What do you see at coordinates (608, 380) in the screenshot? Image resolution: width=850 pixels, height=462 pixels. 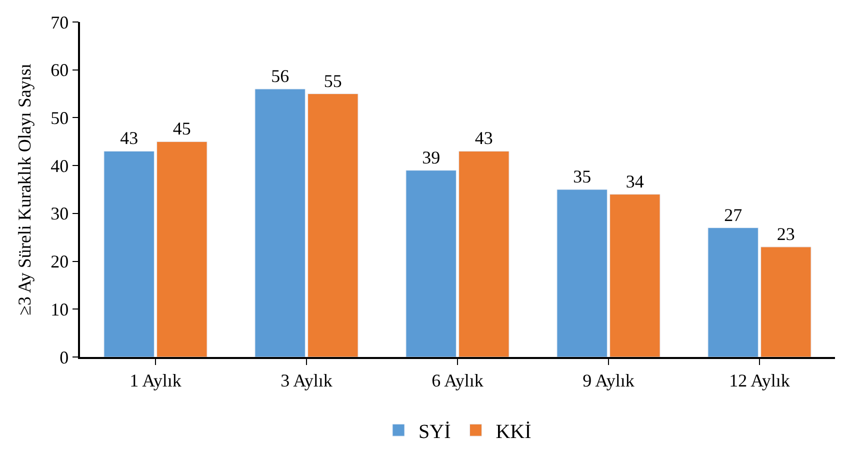 I see `x-tick-label: 9 Aylık` at bounding box center [608, 380].